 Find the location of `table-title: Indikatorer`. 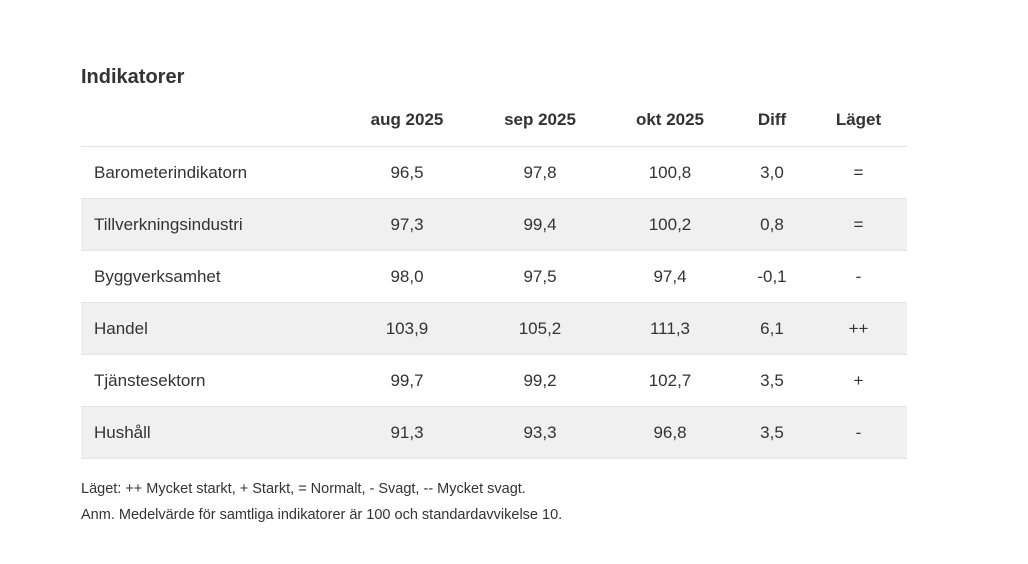

table-title: Indikatorer is located at coordinates (133, 77).